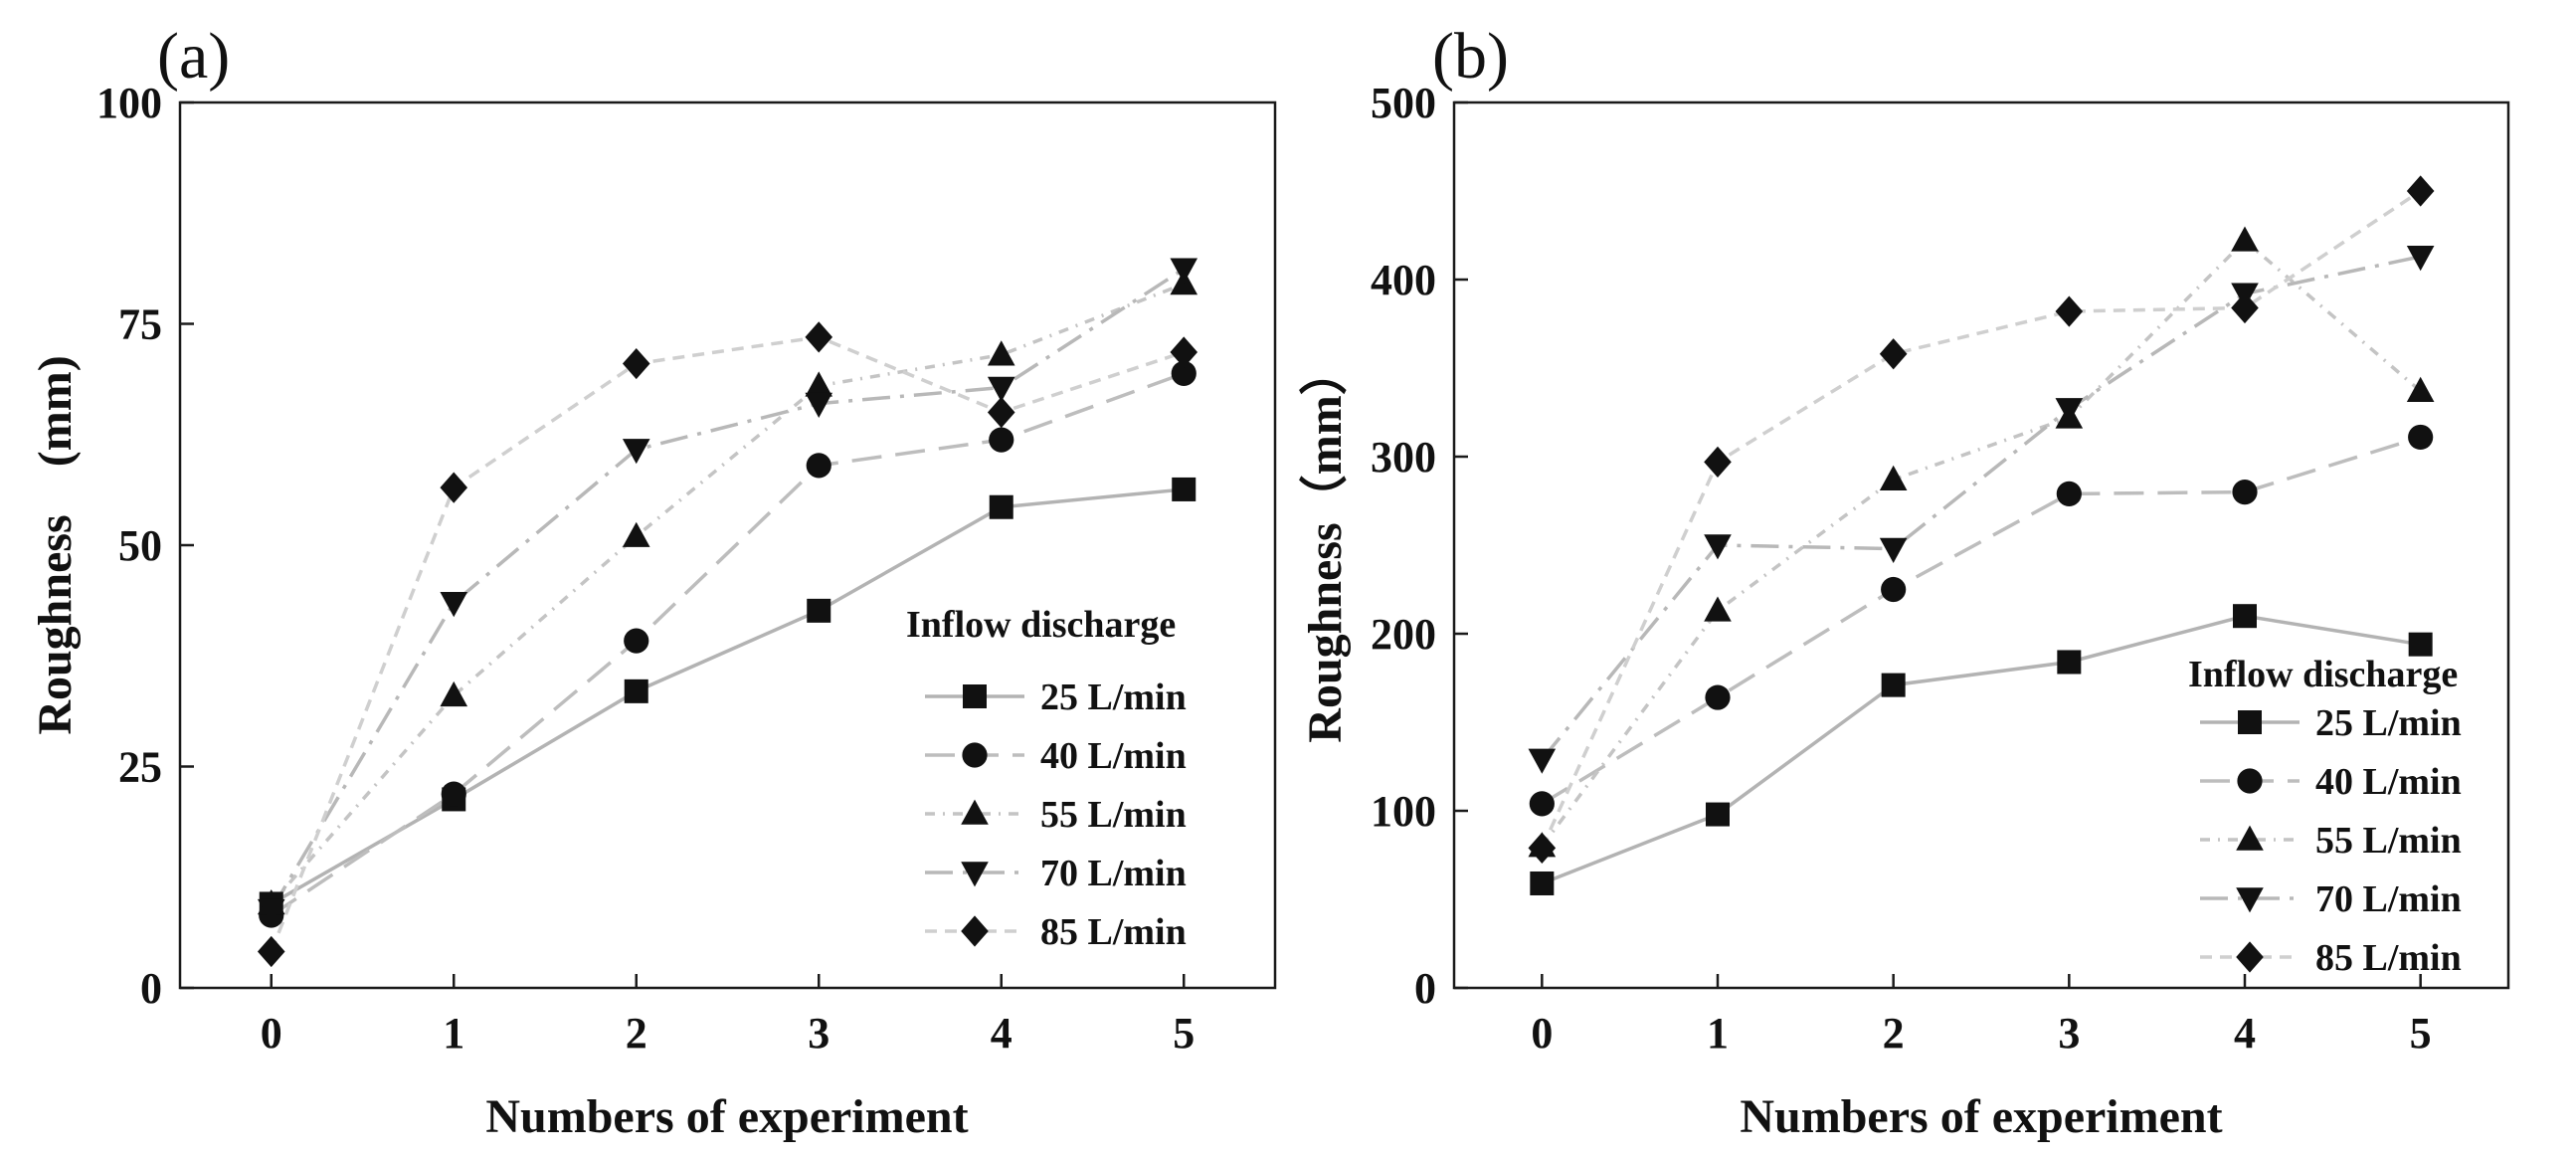 The height and width of the screenshot is (1162, 2576). What do you see at coordinates (1718, 1033) in the screenshot?
I see `x-tick-label: 1` at bounding box center [1718, 1033].